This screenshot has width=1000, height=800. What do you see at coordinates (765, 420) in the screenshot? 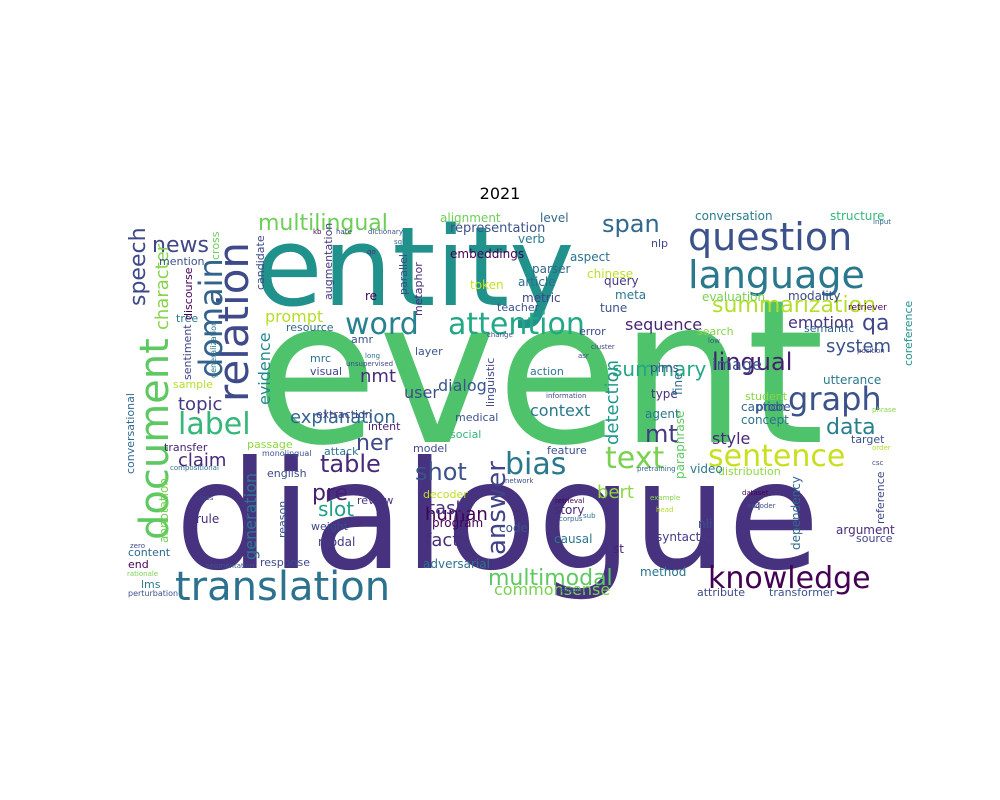
I see `word-concept: concept` at bounding box center [765, 420].